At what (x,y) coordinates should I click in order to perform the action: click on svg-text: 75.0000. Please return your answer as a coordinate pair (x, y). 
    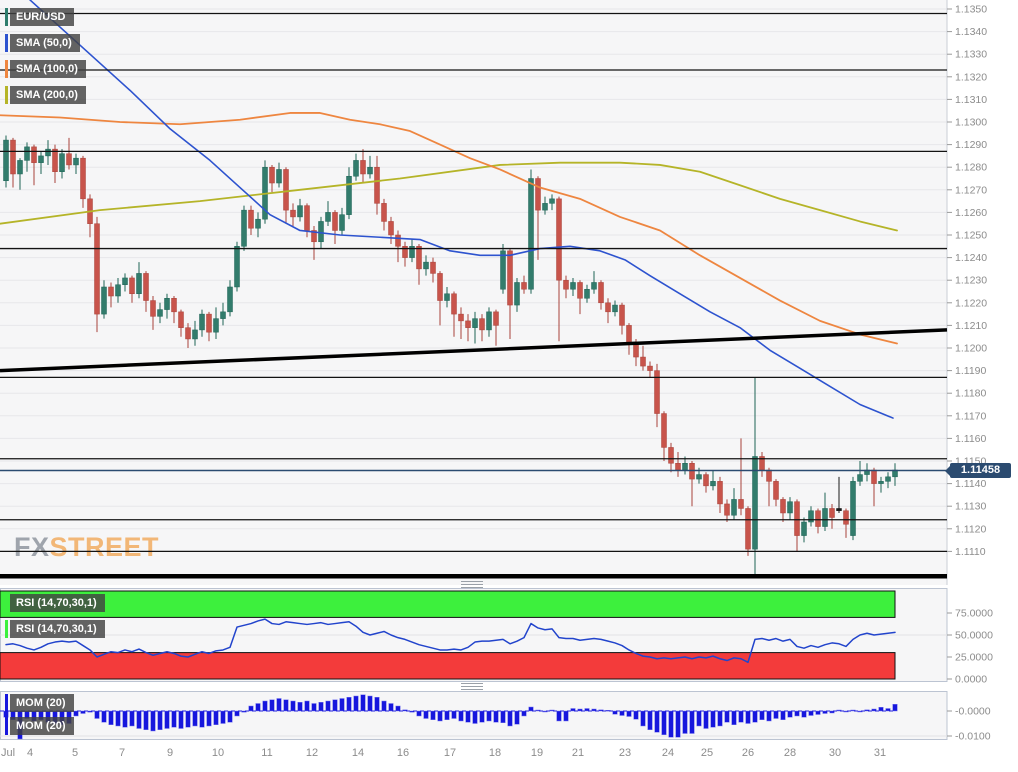
    Looking at the image, I should click on (974, 614).